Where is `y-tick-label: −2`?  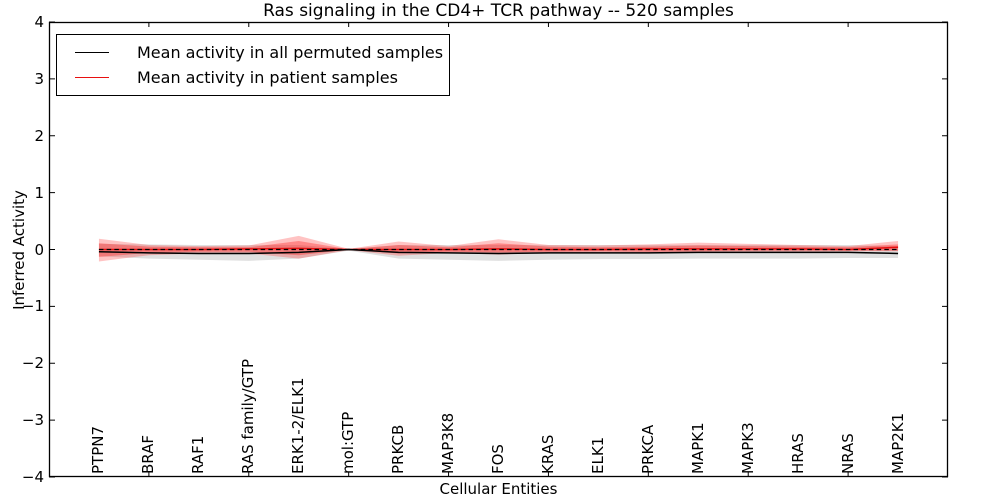
y-tick-label: −2 is located at coordinates (32, 363).